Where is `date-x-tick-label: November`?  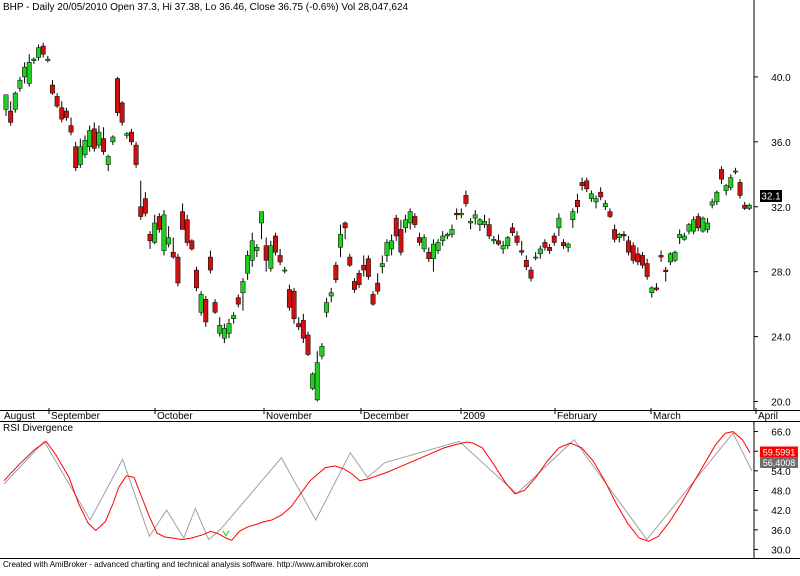
date-x-tick-label: November is located at coordinates (289, 416).